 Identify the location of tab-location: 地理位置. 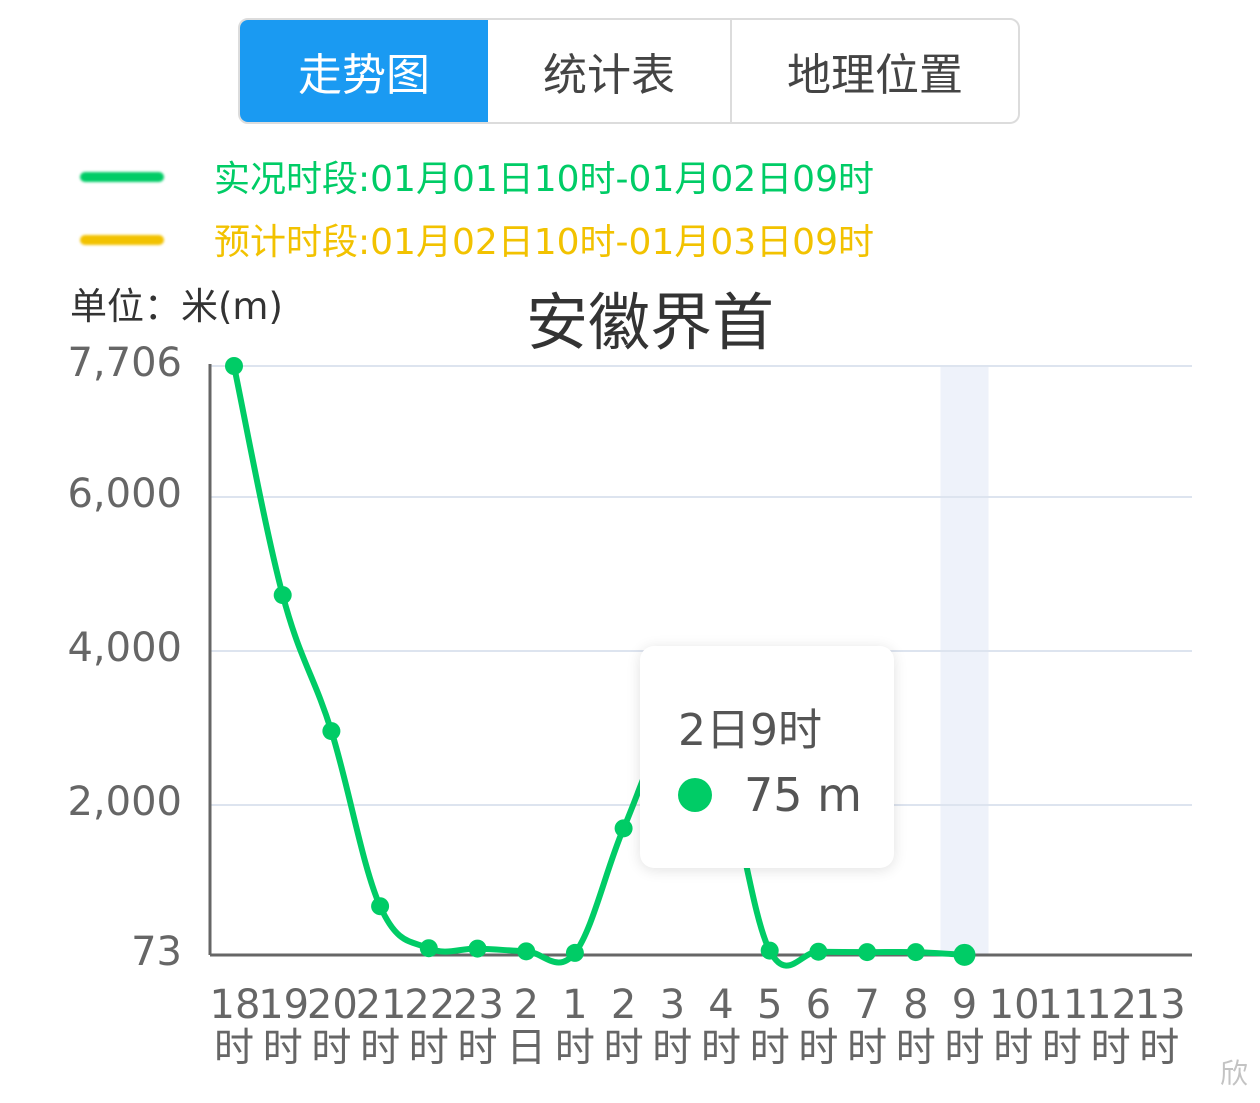
(875, 75).